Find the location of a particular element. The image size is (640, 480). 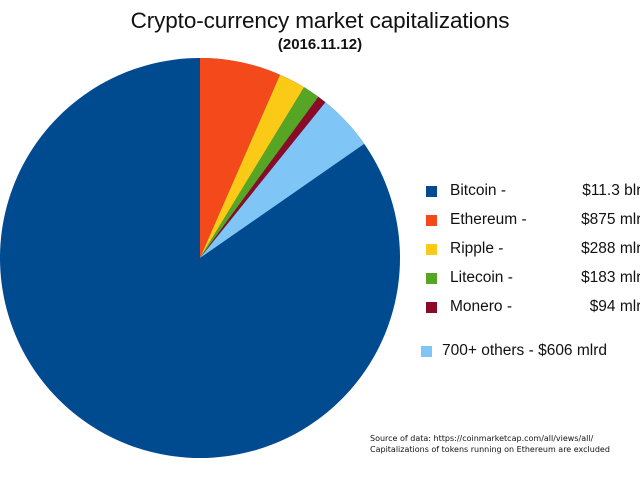

pie-slice-monero is located at coordinates (263, 177).